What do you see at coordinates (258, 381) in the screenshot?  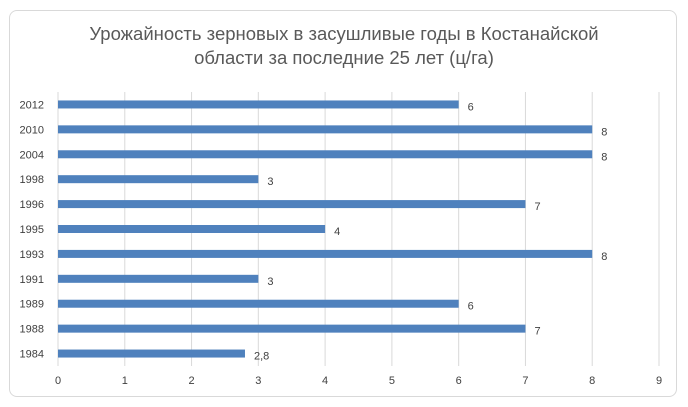 I see `x-tick-label: 3` at bounding box center [258, 381].